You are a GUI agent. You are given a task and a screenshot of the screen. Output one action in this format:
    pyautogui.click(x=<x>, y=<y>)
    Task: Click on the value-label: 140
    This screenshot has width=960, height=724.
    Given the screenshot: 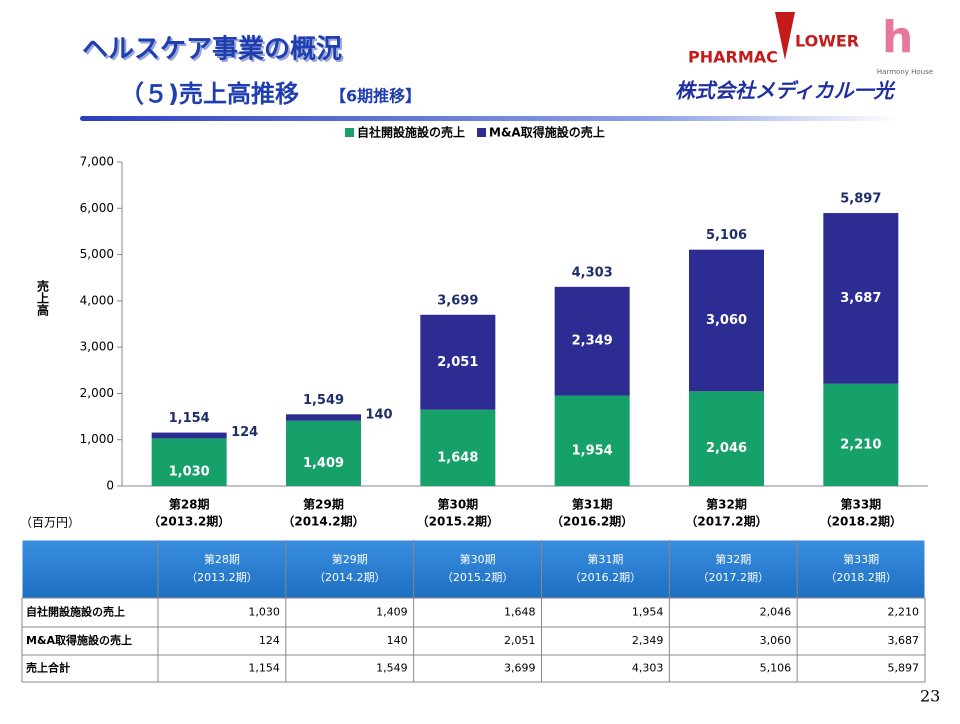 What is the action you would take?
    pyautogui.click(x=378, y=414)
    